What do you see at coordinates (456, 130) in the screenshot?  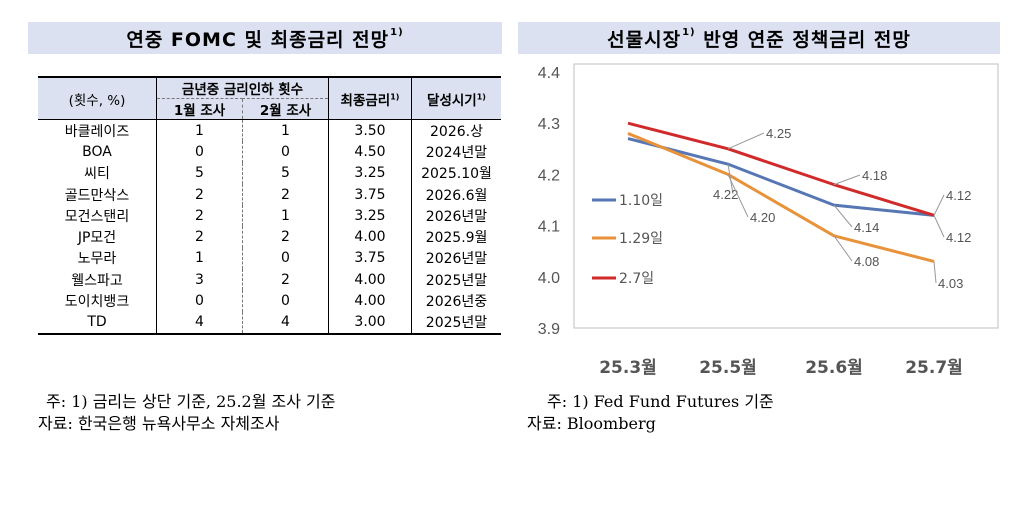 I see `timing-cell: 2026.상` at bounding box center [456, 130].